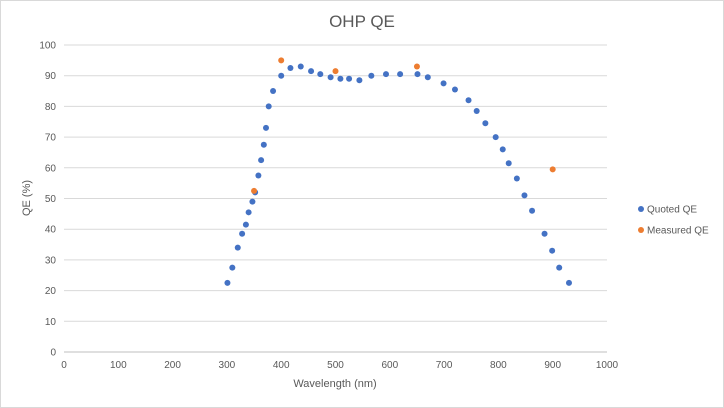 This screenshot has width=724, height=408. Describe the element at coordinates (389, 365) in the screenshot. I see `x-tick-label: 600` at that location.